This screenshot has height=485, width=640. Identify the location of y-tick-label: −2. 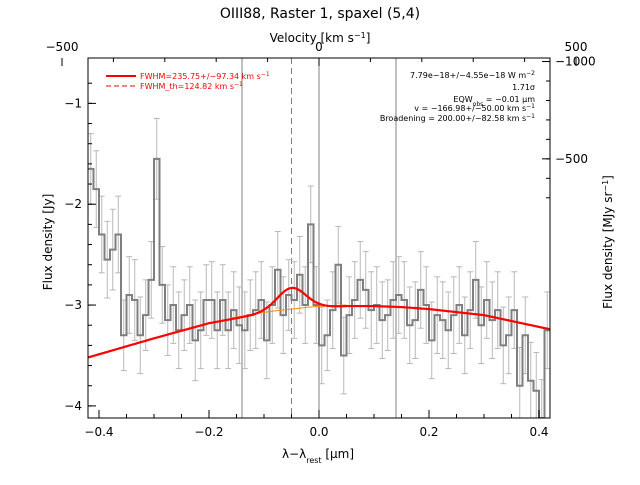
(73, 204).